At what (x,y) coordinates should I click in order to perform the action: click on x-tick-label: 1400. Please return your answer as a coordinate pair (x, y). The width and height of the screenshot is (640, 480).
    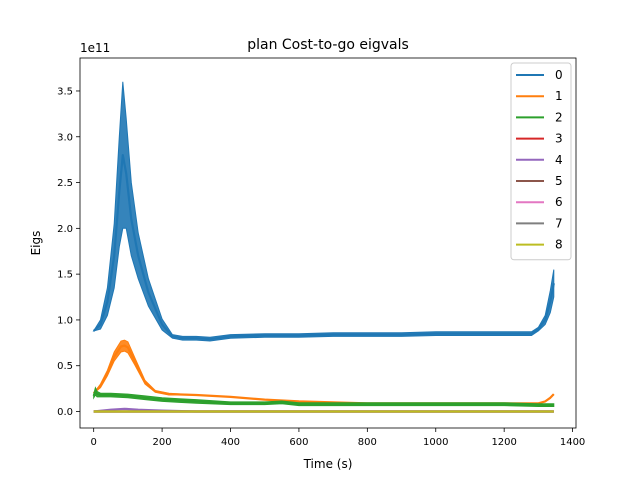
    Looking at the image, I should click on (572, 442).